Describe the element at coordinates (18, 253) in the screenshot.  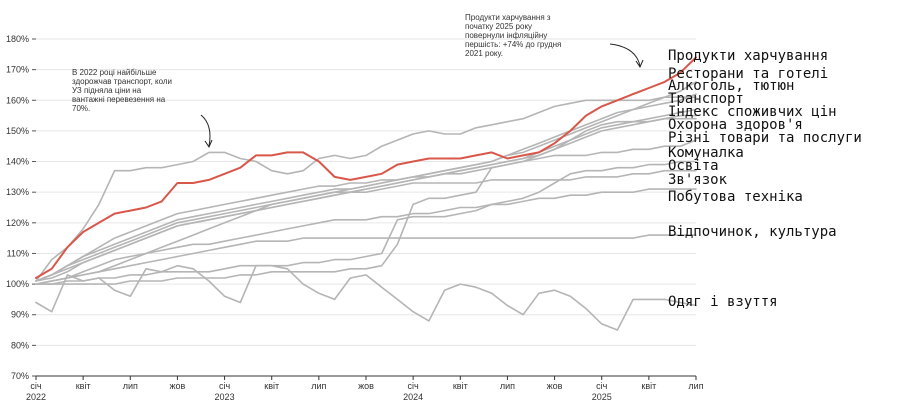
I see `y-tick-label: 110%` at that location.